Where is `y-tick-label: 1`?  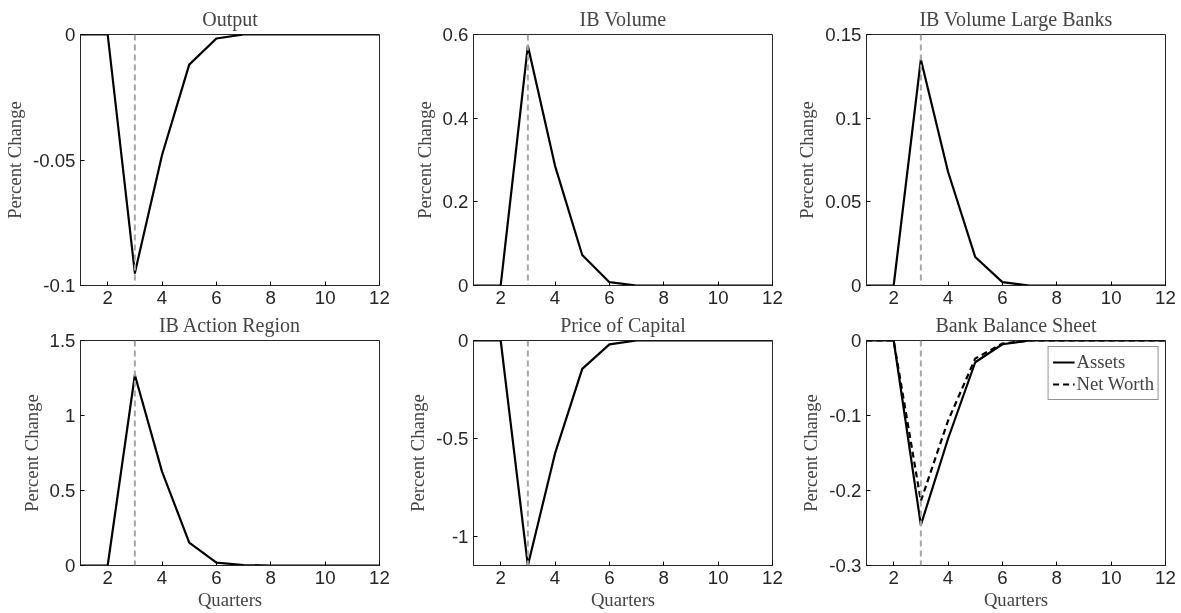
y-tick-label: 1 is located at coordinates (70, 415).